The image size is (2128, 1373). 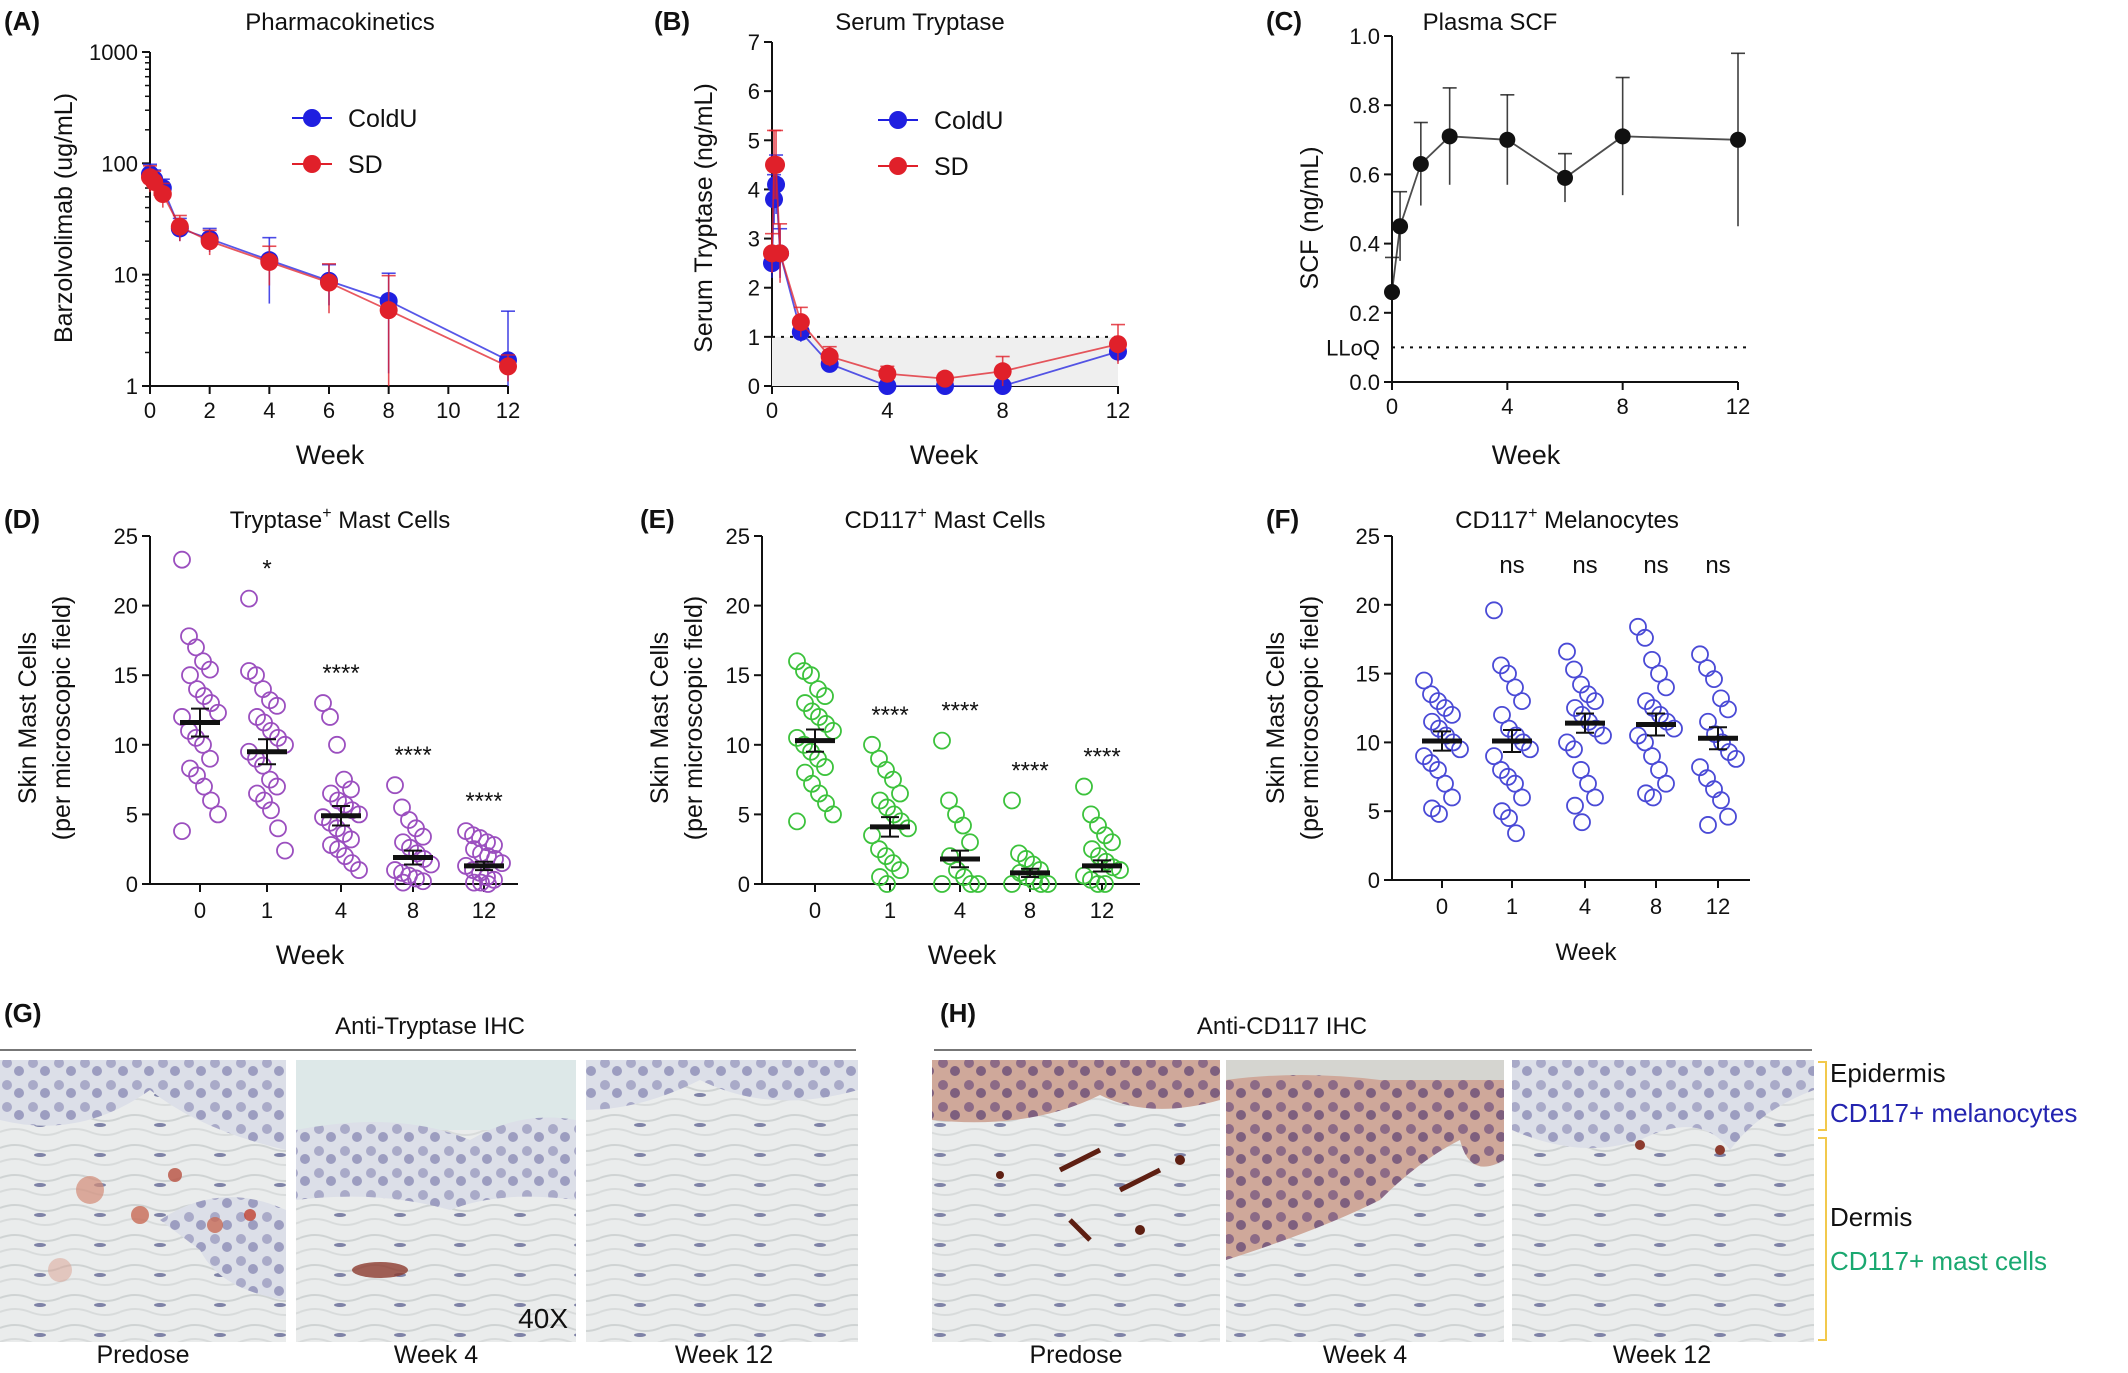 What do you see at coordinates (754, 91) in the screenshot?
I see `panel-b-ytick-label: 6` at bounding box center [754, 91].